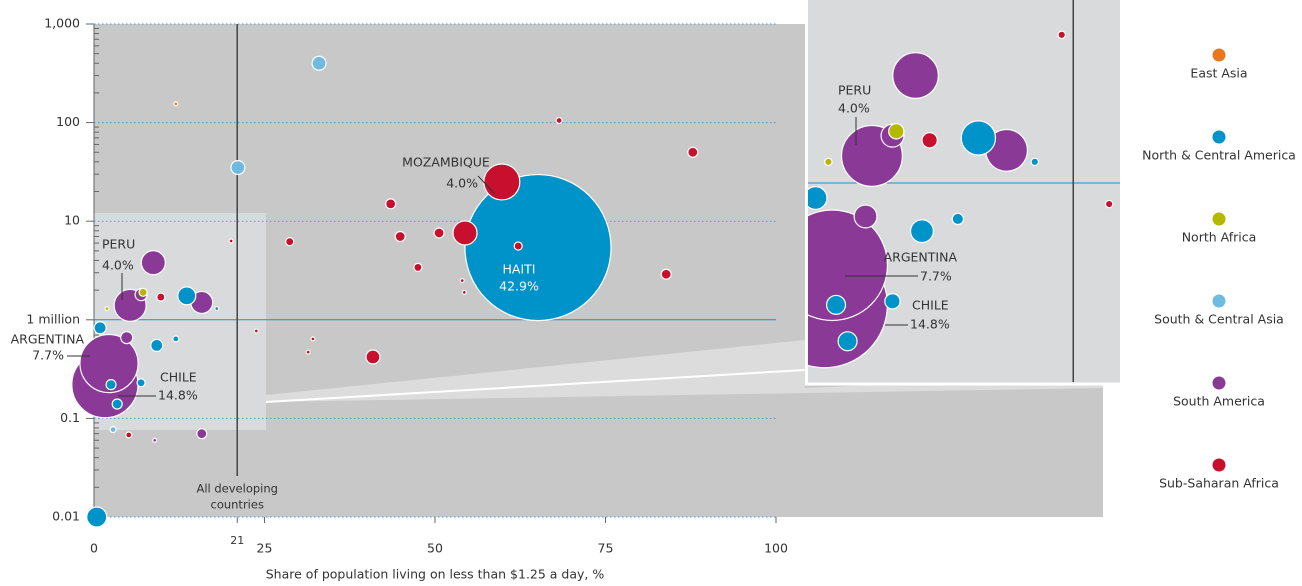 The width and height of the screenshot is (1302, 586). I want to click on x-tick-label: 21, so click(237, 540).